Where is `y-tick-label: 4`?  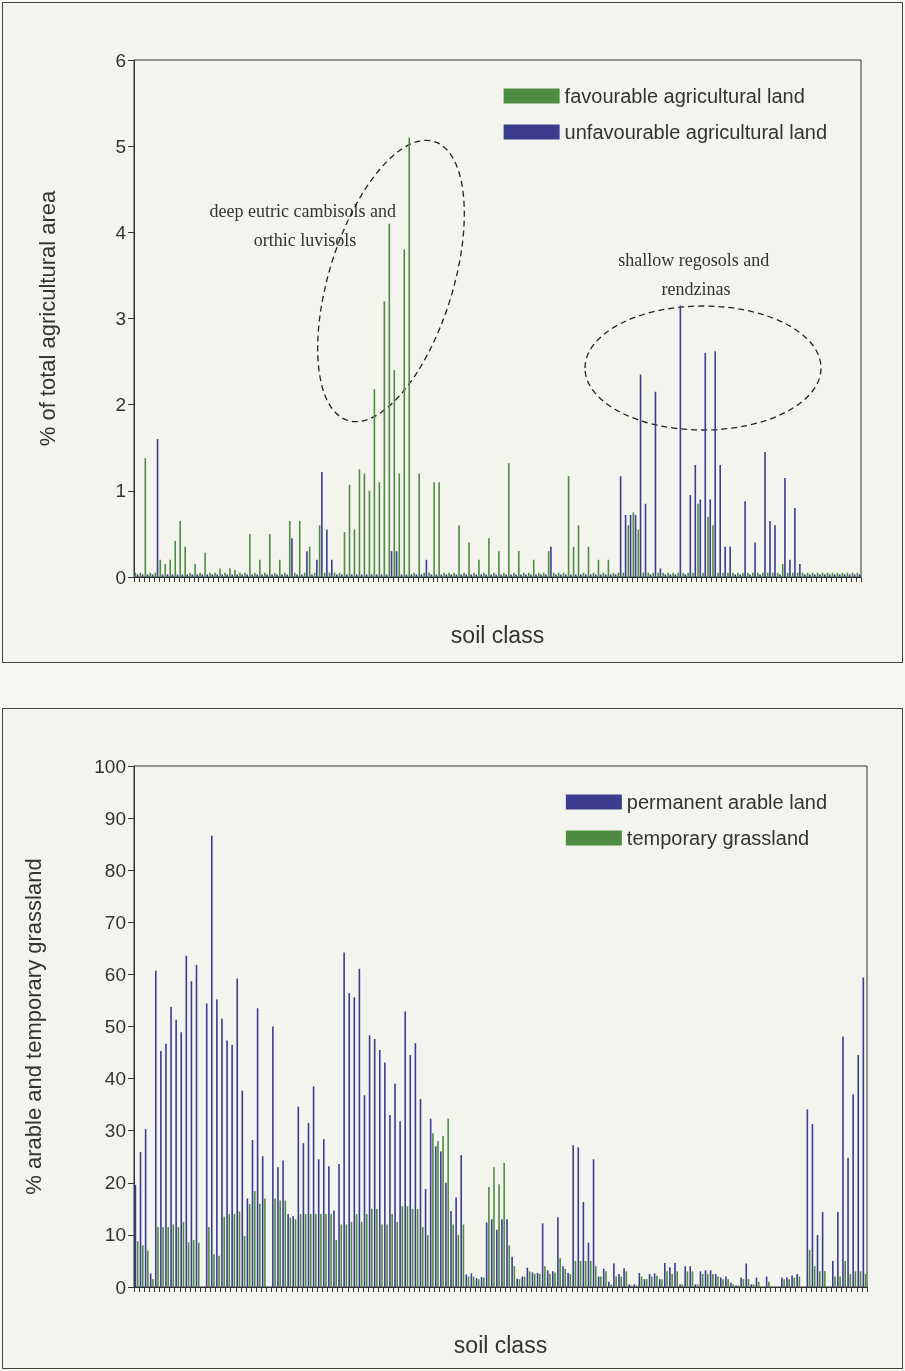
y-tick-label: 4 is located at coordinates (121, 232).